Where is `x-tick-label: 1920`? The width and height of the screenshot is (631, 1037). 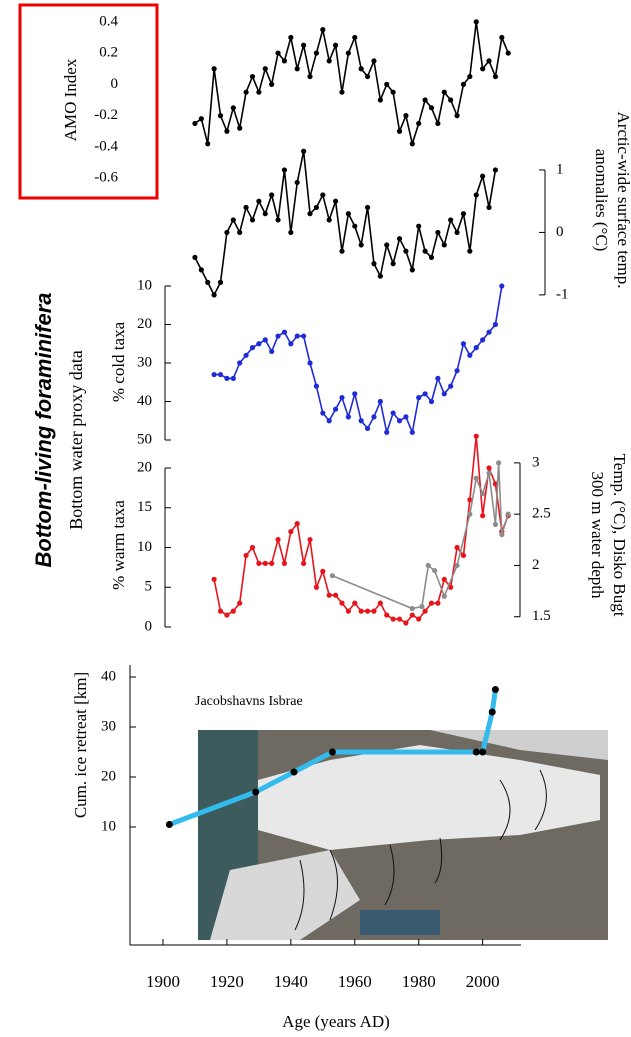 x-tick-label: 1920 is located at coordinates (227, 981).